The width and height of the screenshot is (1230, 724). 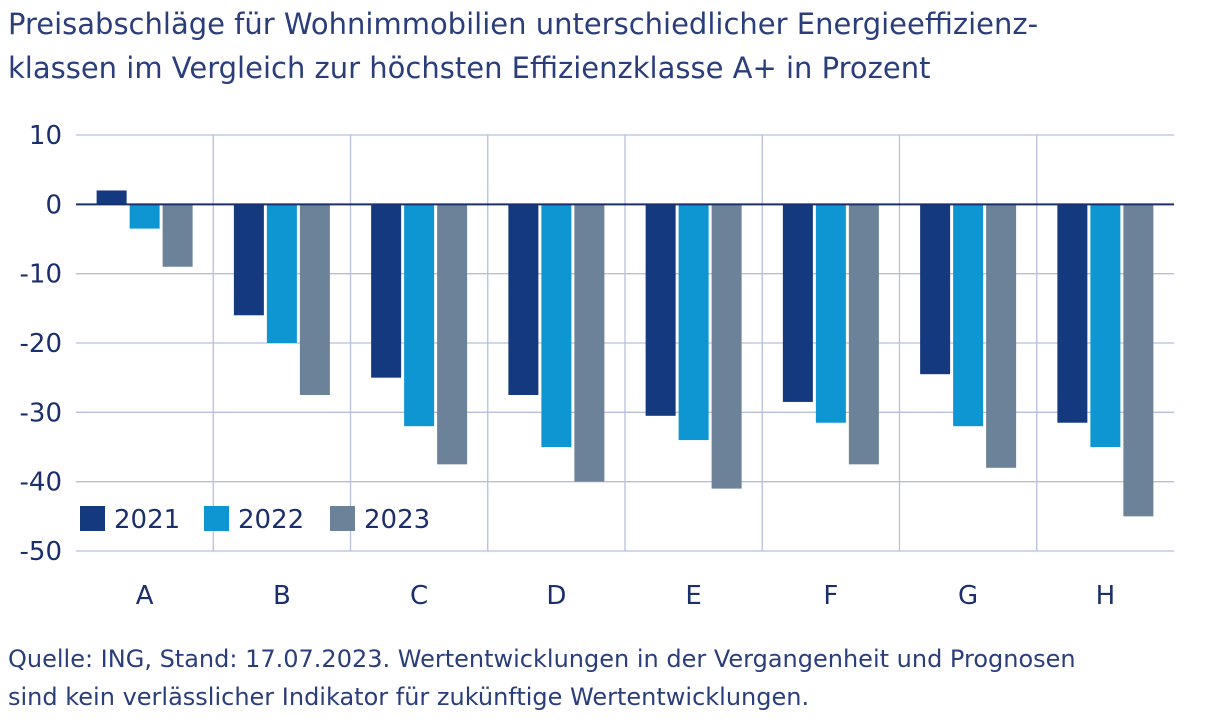 What do you see at coordinates (1001, 336) in the screenshot?
I see `bar-G-2023` at bounding box center [1001, 336].